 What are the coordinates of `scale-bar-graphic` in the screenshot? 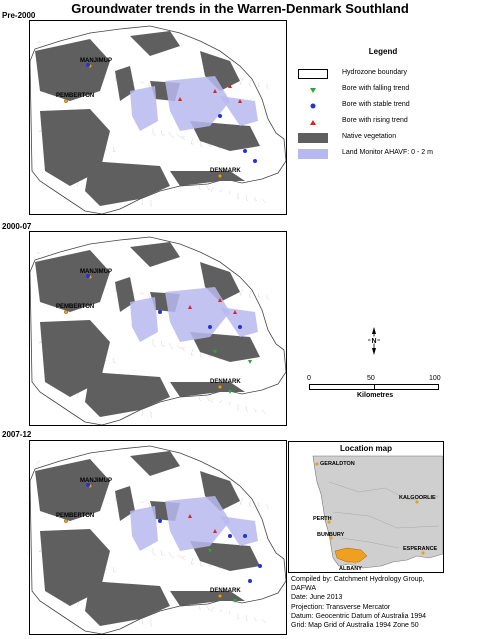 It's located at (374, 387).